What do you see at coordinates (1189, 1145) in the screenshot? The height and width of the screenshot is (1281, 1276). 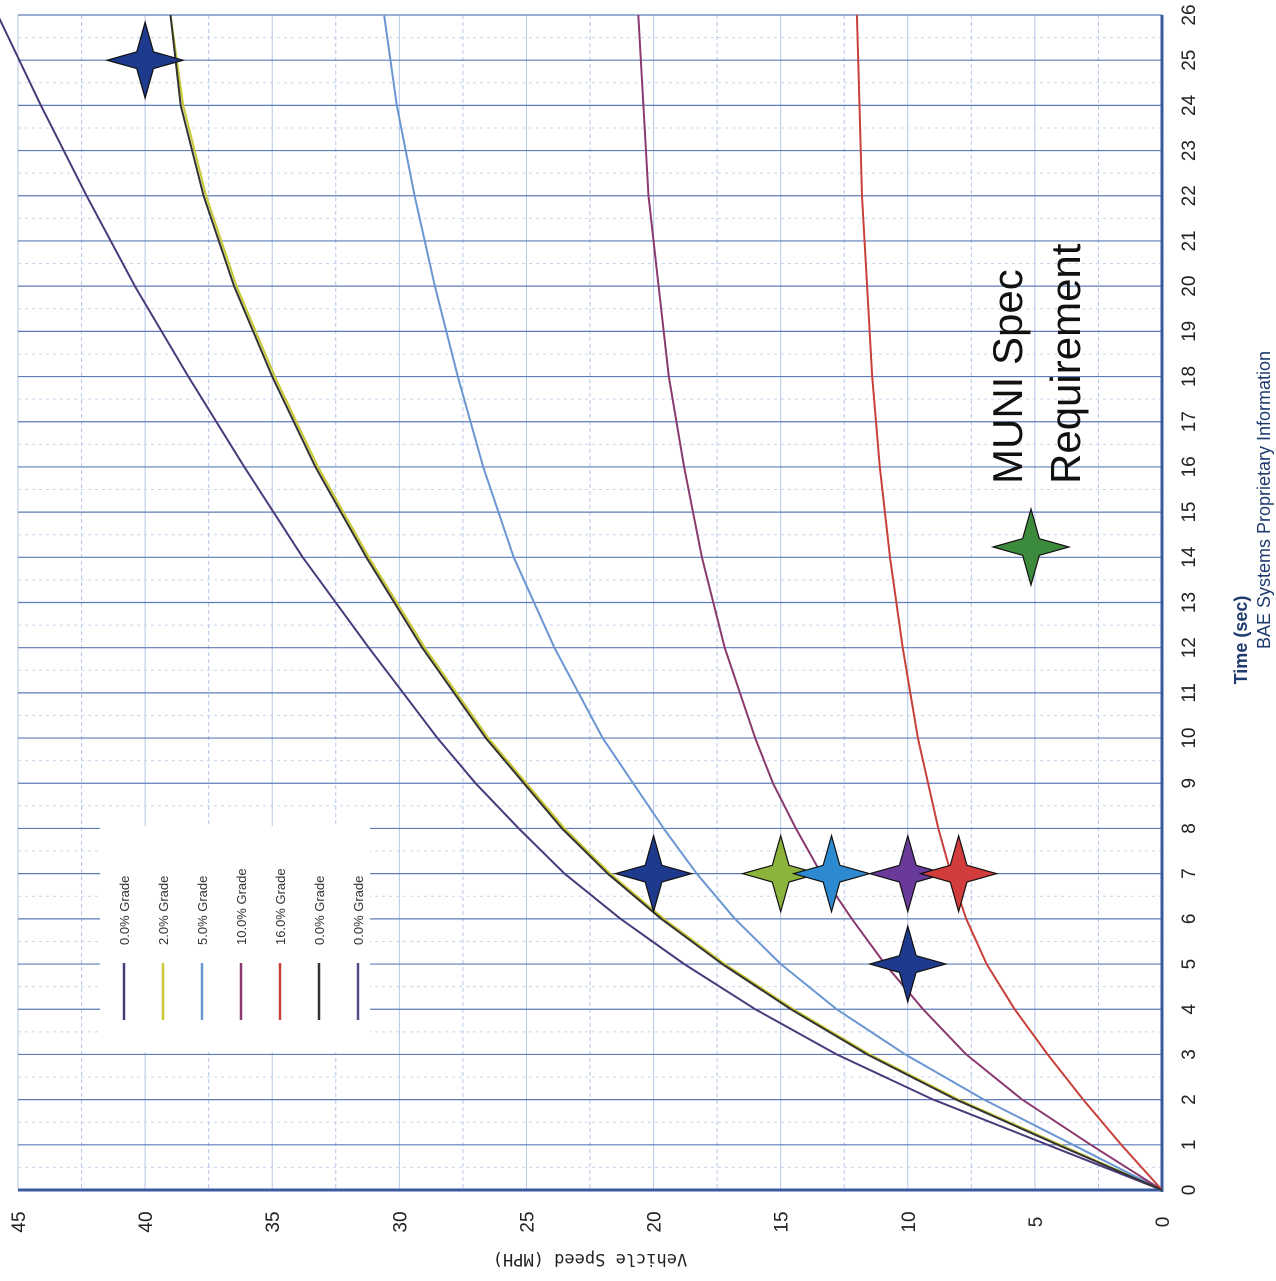 I see `x-tick-label: 1` at bounding box center [1189, 1145].